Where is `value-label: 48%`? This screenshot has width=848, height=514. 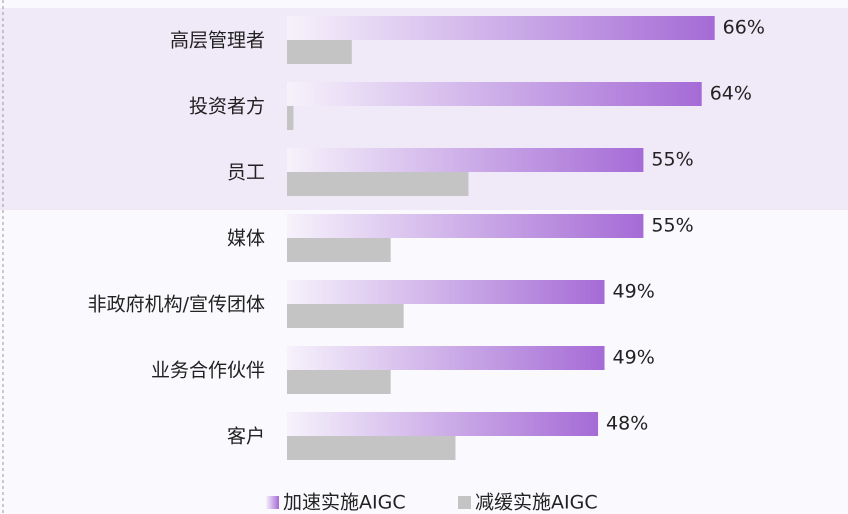
value-label: 48% is located at coordinates (627, 424).